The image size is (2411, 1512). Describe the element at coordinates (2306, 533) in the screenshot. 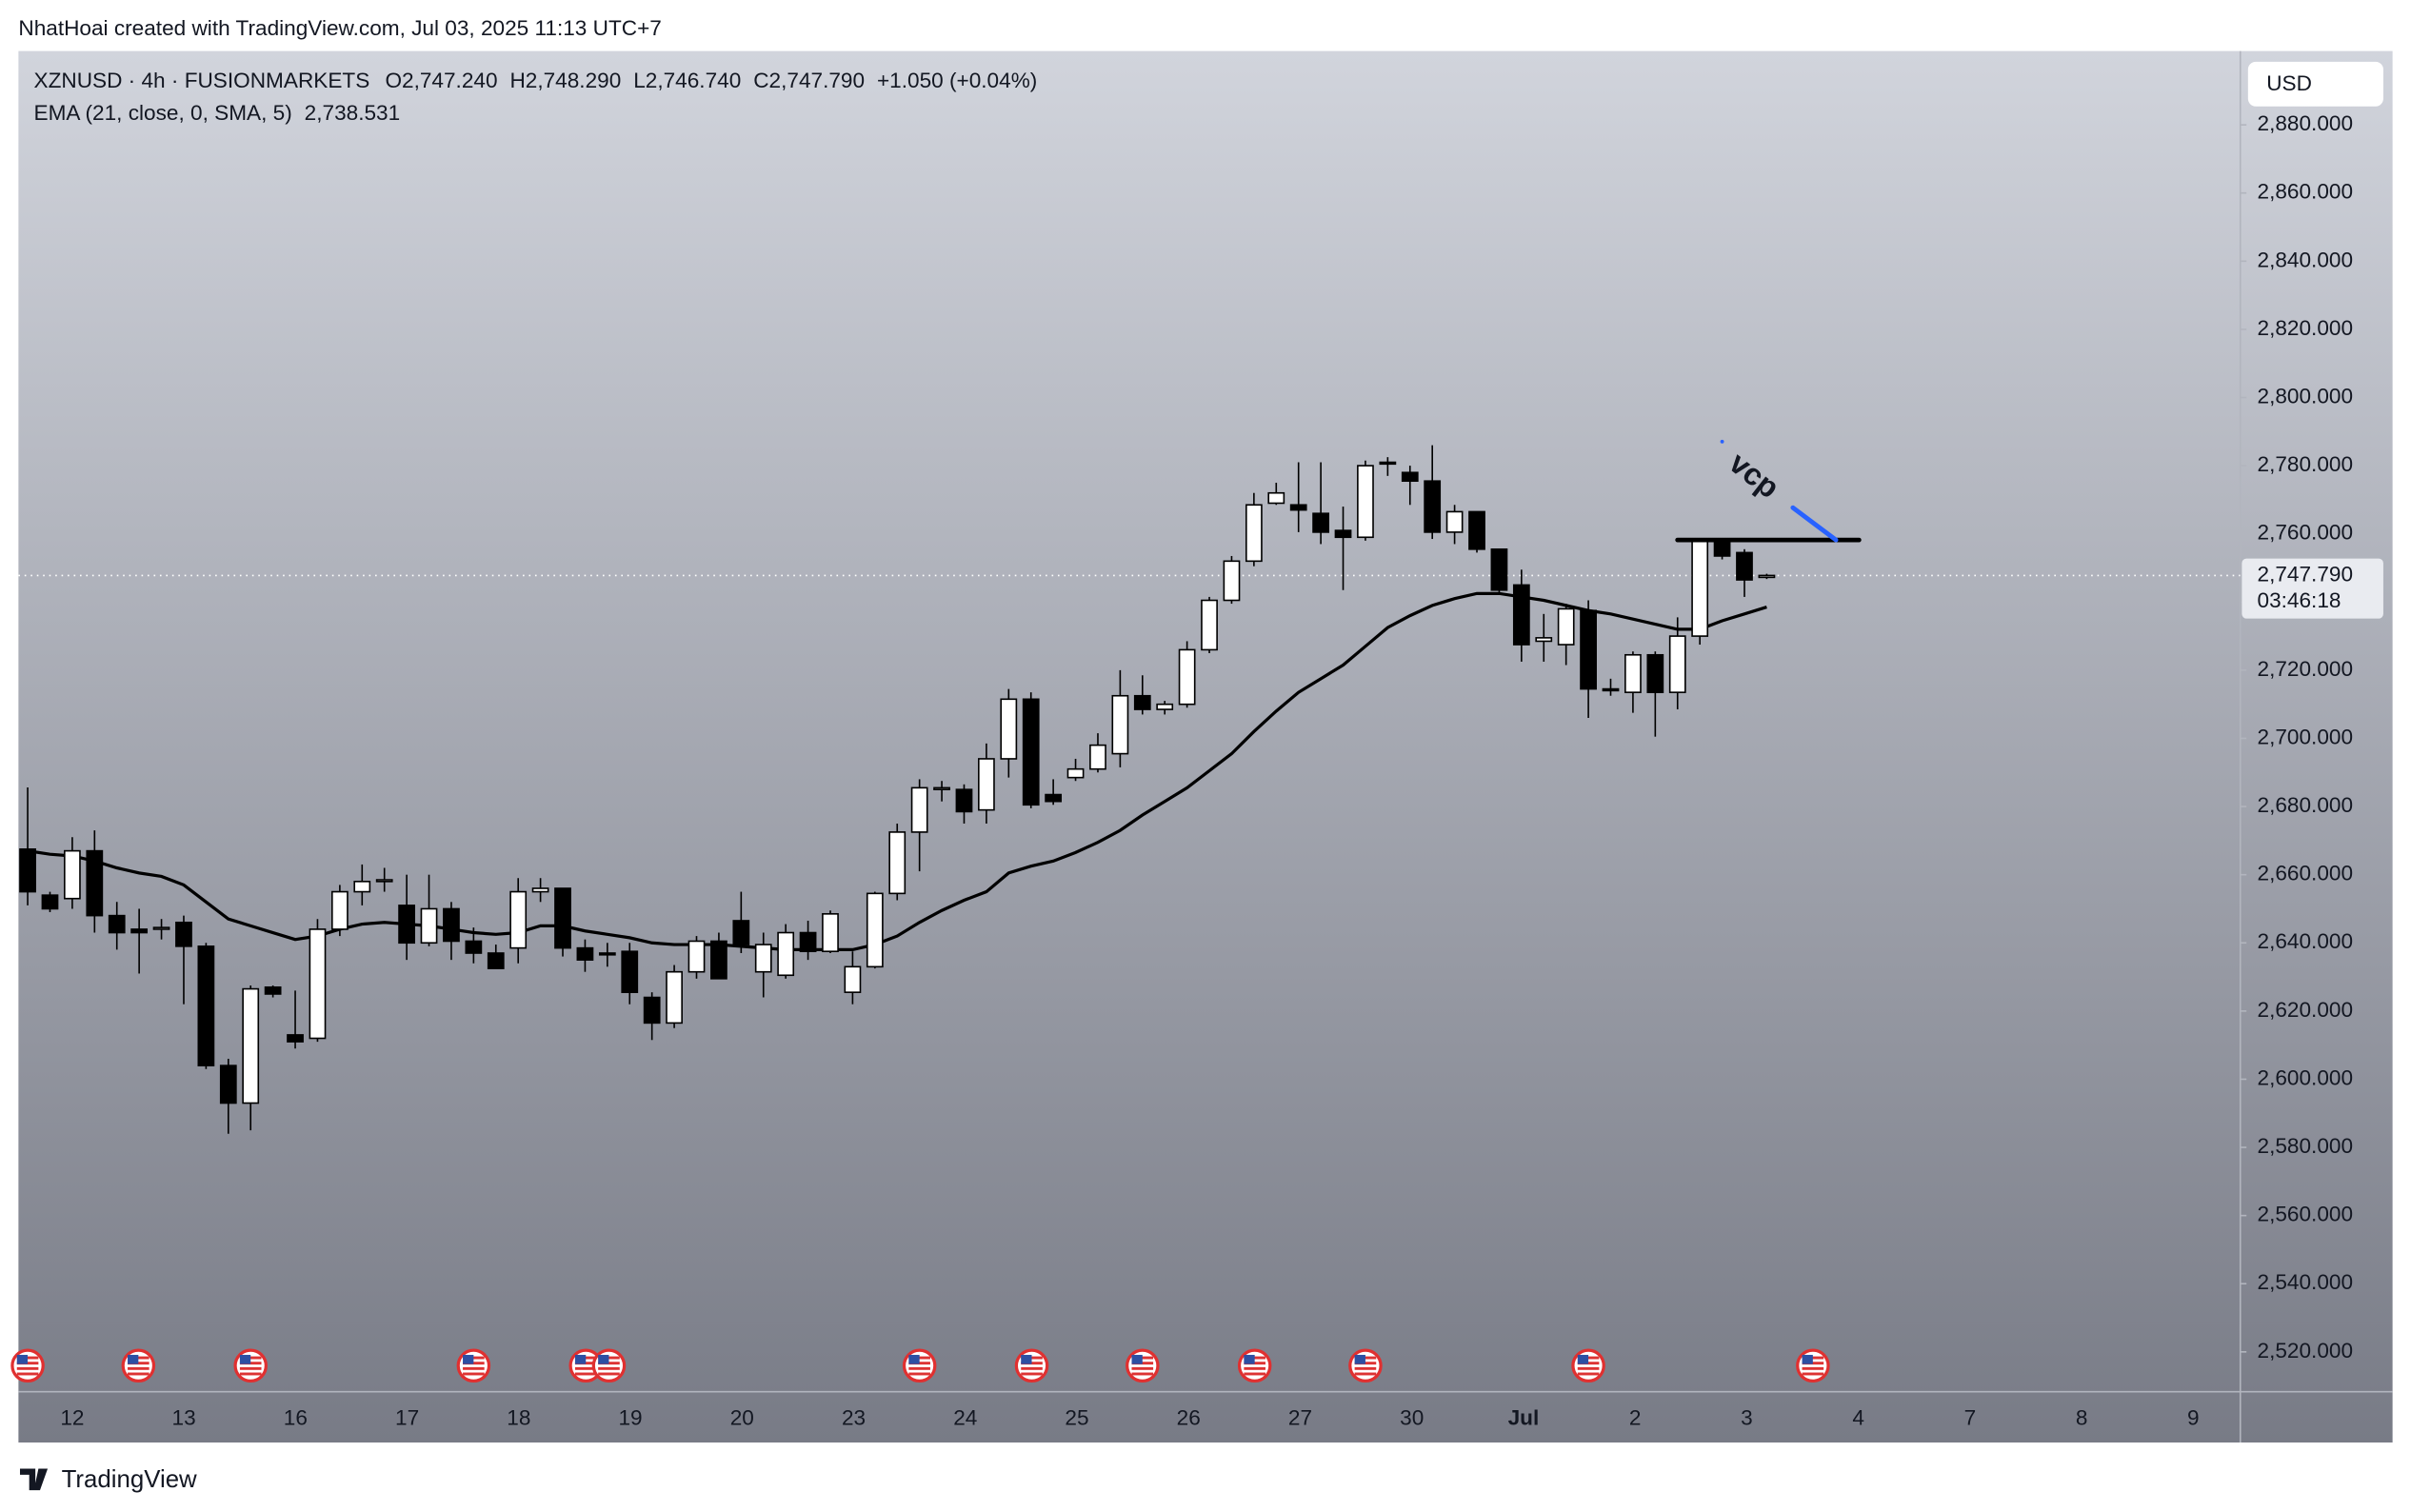

I see `y-tick-label: 2,760.000` at that location.